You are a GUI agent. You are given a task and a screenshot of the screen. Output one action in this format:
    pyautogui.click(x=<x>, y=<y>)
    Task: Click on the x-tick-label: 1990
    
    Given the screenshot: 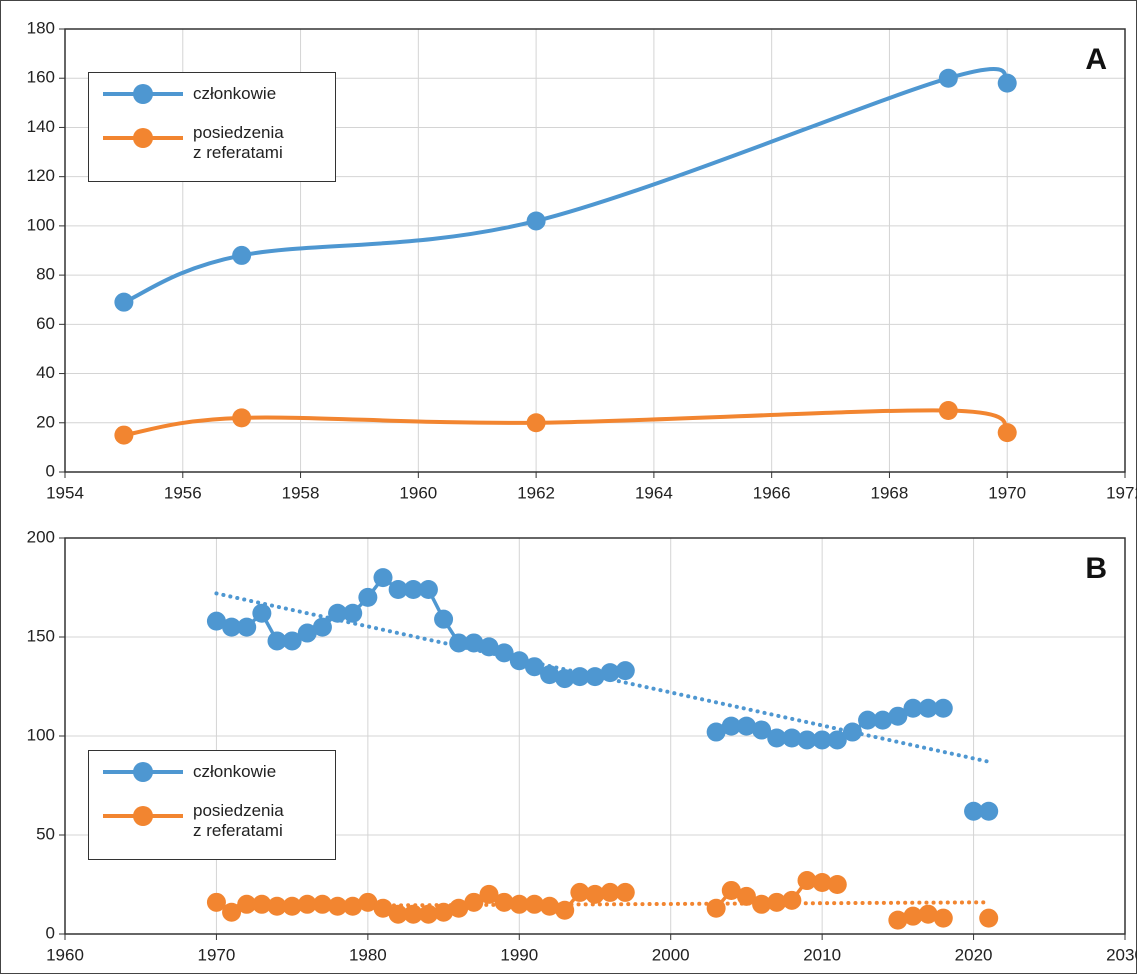 What is the action you would take?
    pyautogui.click(x=519, y=954)
    